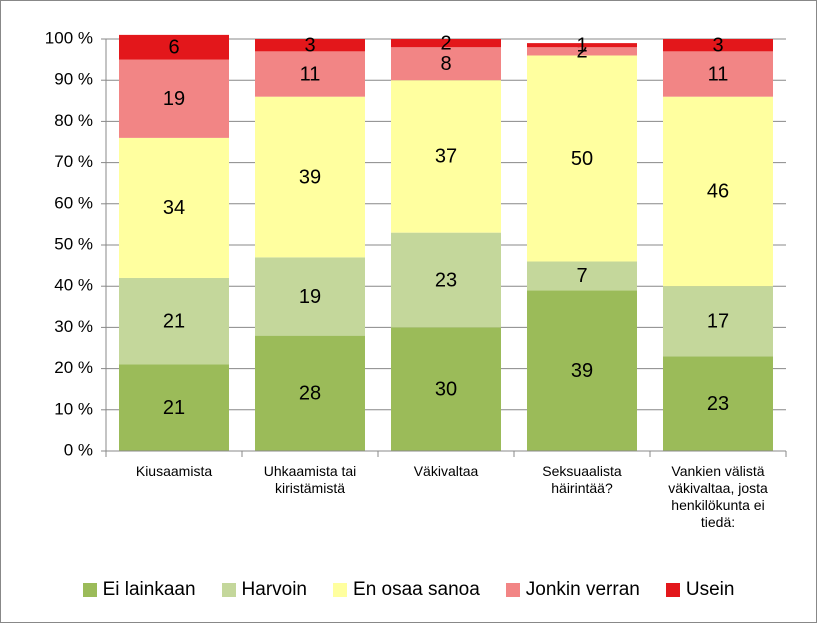  I want to click on y-tick-label: 0 %, so click(78, 449).